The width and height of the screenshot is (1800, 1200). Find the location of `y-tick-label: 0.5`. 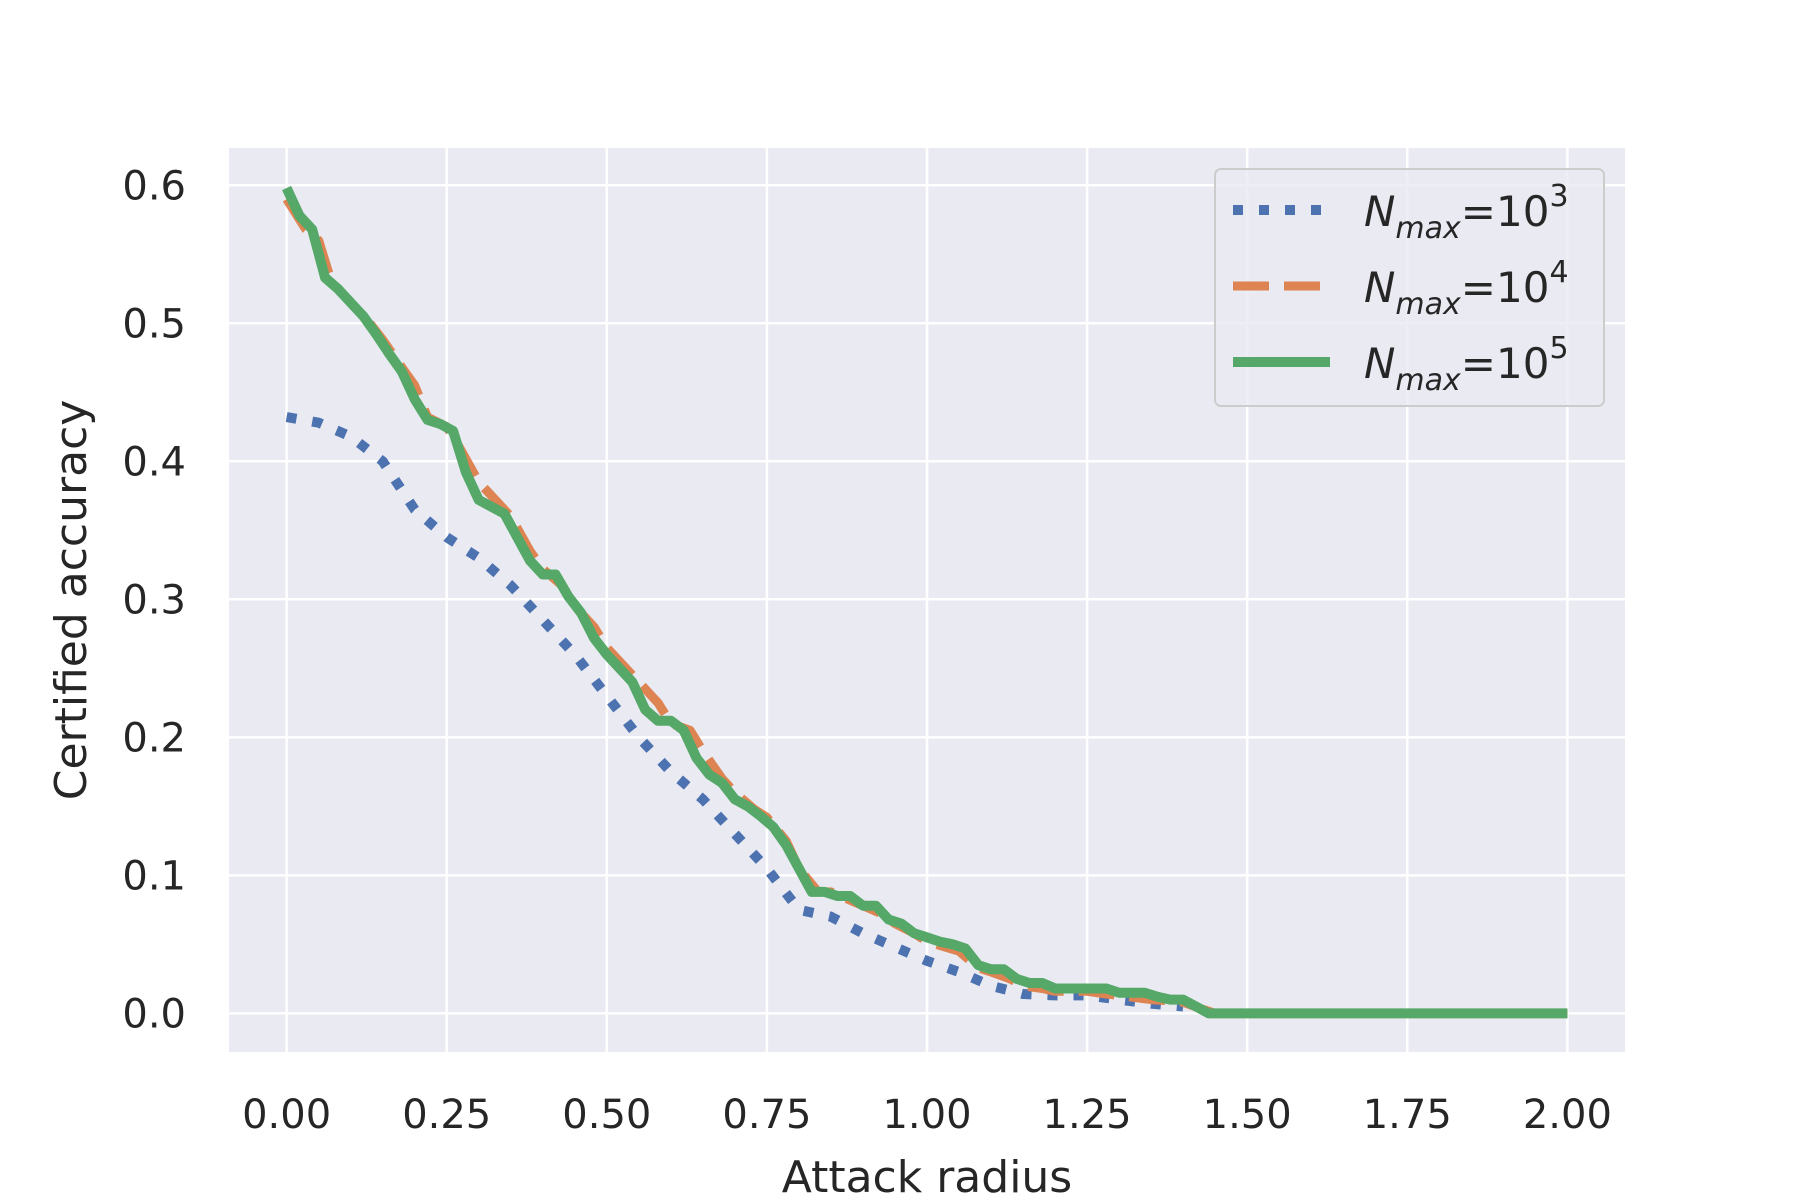

y-tick-label: 0.5 is located at coordinates (154, 324).